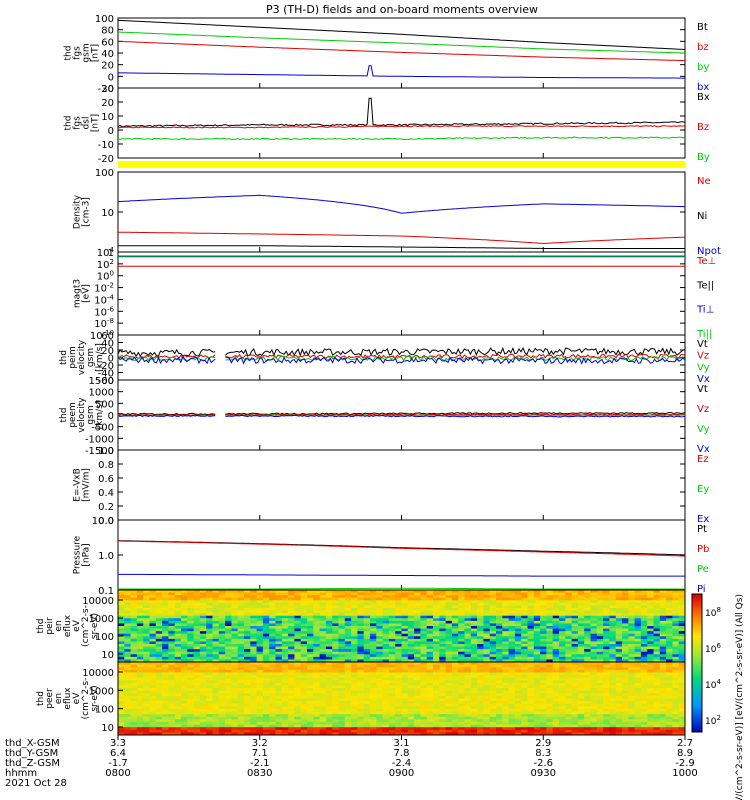  I want to click on panel-frame, so click(401, 212).